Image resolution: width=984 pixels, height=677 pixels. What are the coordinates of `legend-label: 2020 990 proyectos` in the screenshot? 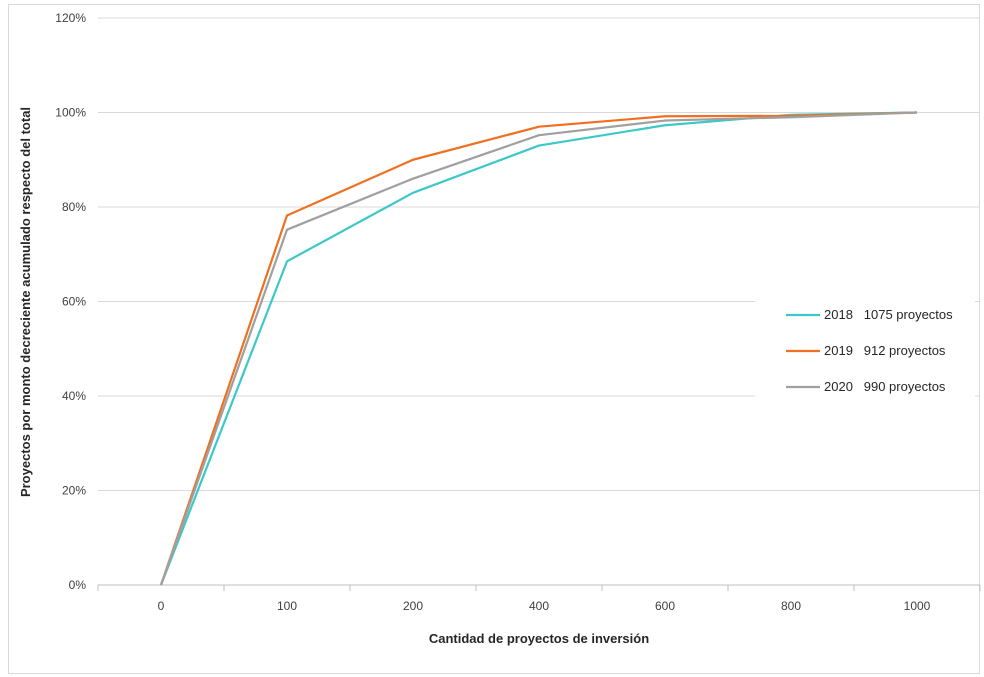 It's located at (885, 386).